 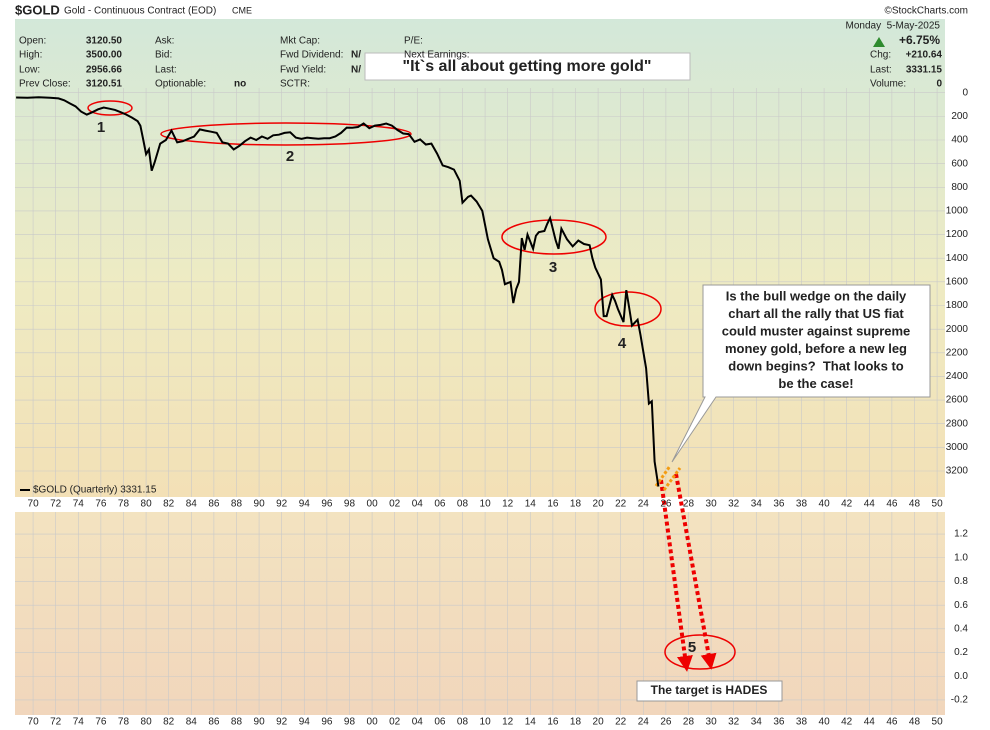 What do you see at coordinates (779, 504) in the screenshot?
I see `x-tick-label: 36` at bounding box center [779, 504].